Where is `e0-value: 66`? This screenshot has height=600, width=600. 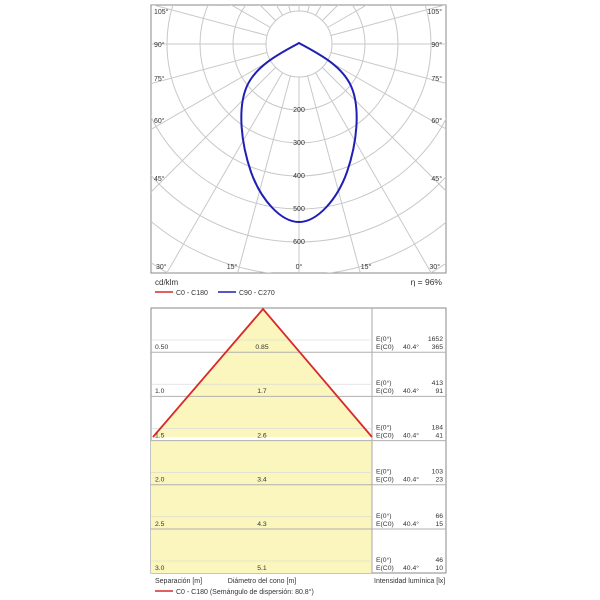
e0-value: 66 is located at coordinates (439, 516).